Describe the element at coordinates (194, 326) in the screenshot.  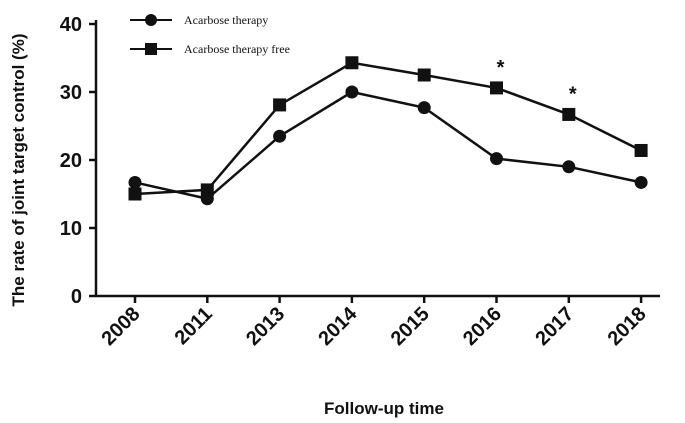
I see `x-tick-label: 2011` at that location.